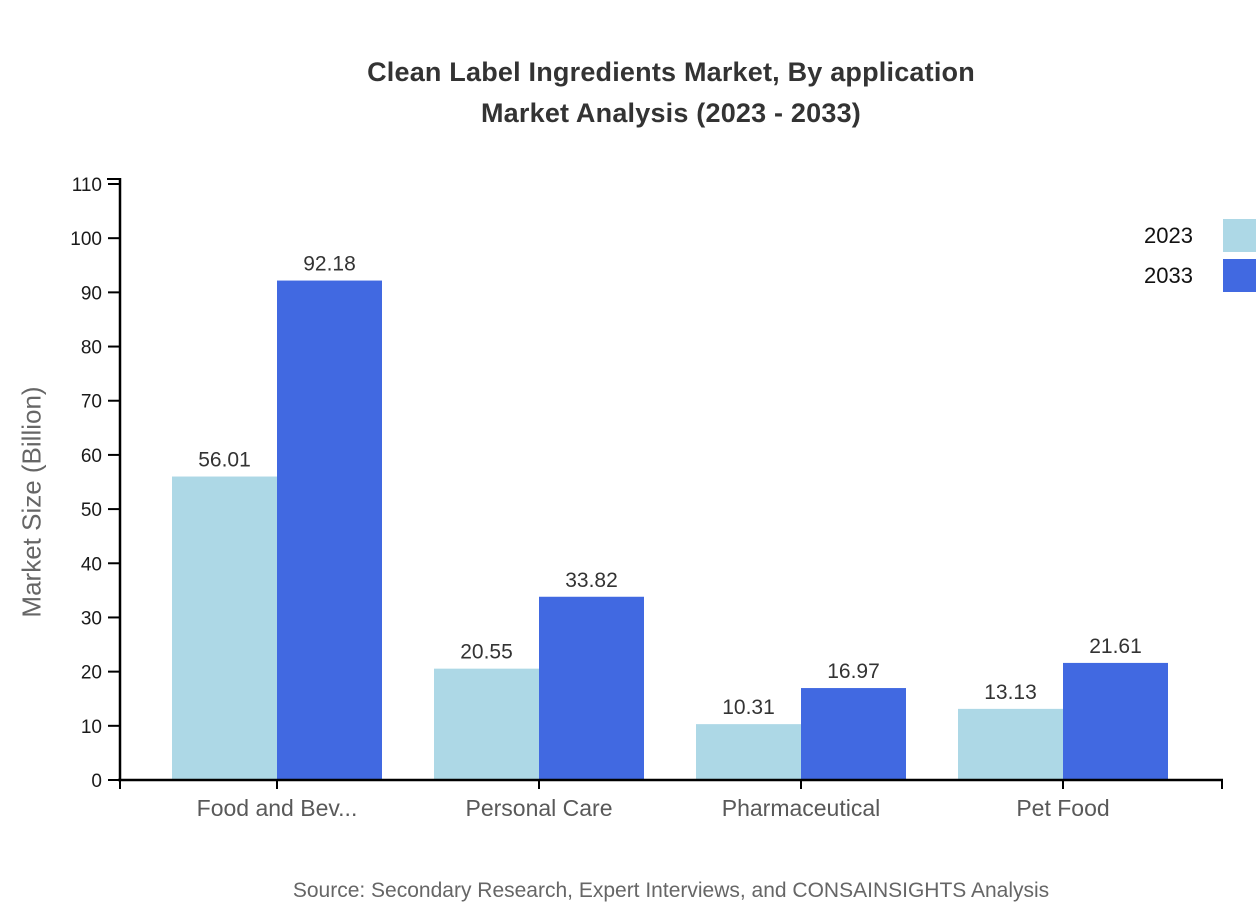 Image resolution: width=1260 pixels, height=920 pixels. What do you see at coordinates (91, 402) in the screenshot?
I see `y-tick-label: 70` at bounding box center [91, 402].